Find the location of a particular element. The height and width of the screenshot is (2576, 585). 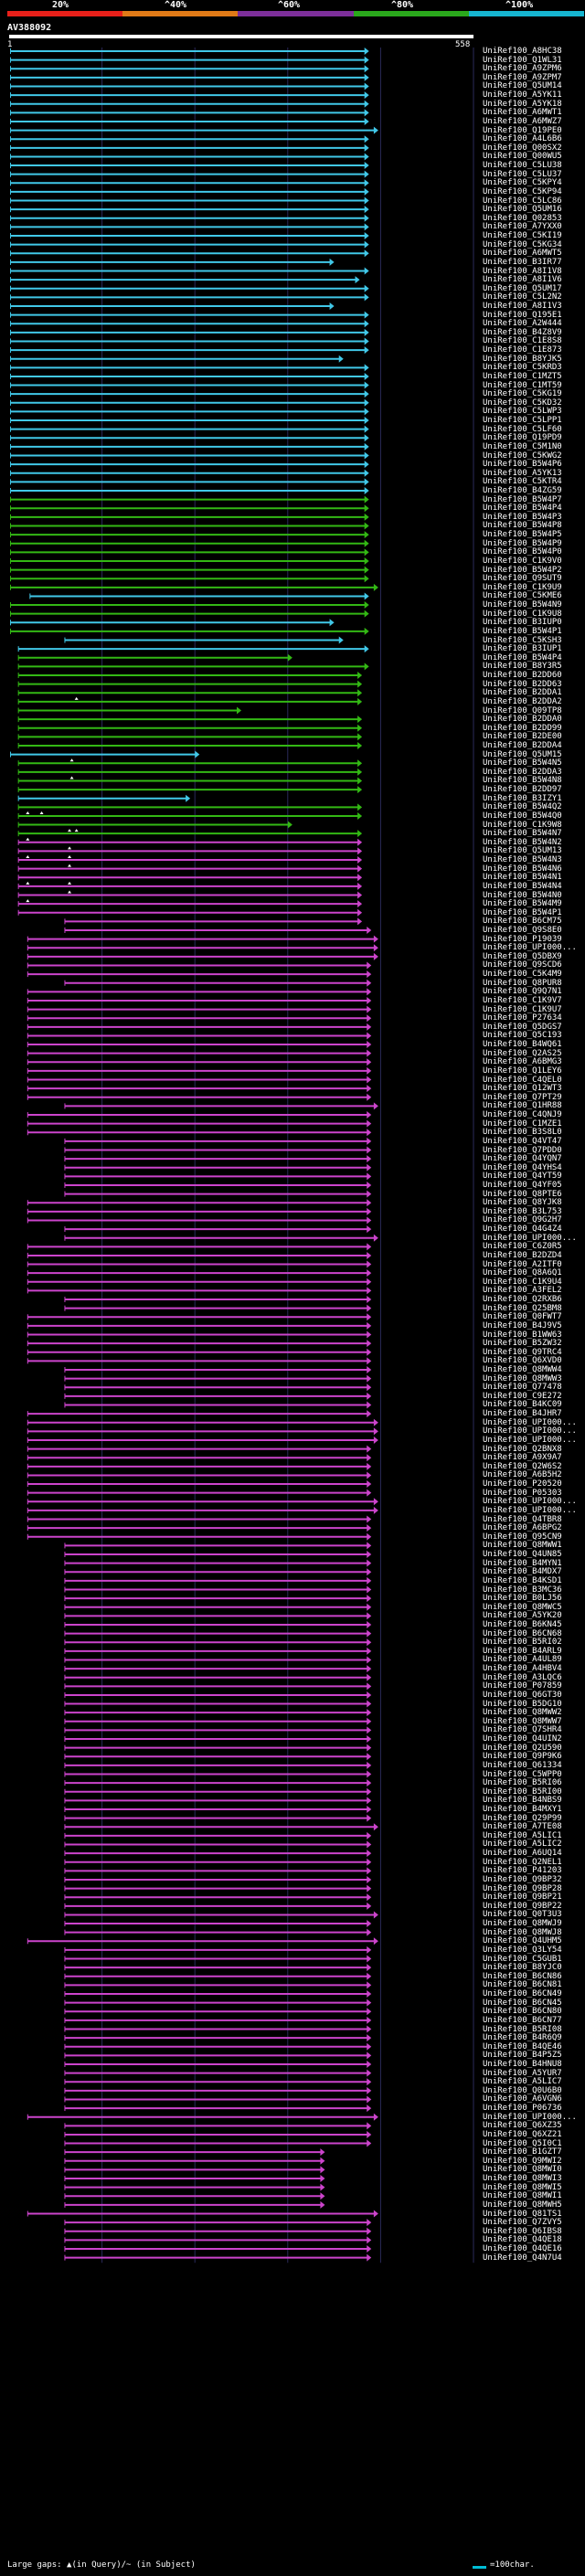

hit-label: UniRef100_Q12WT3 is located at coordinates (522, 1089).